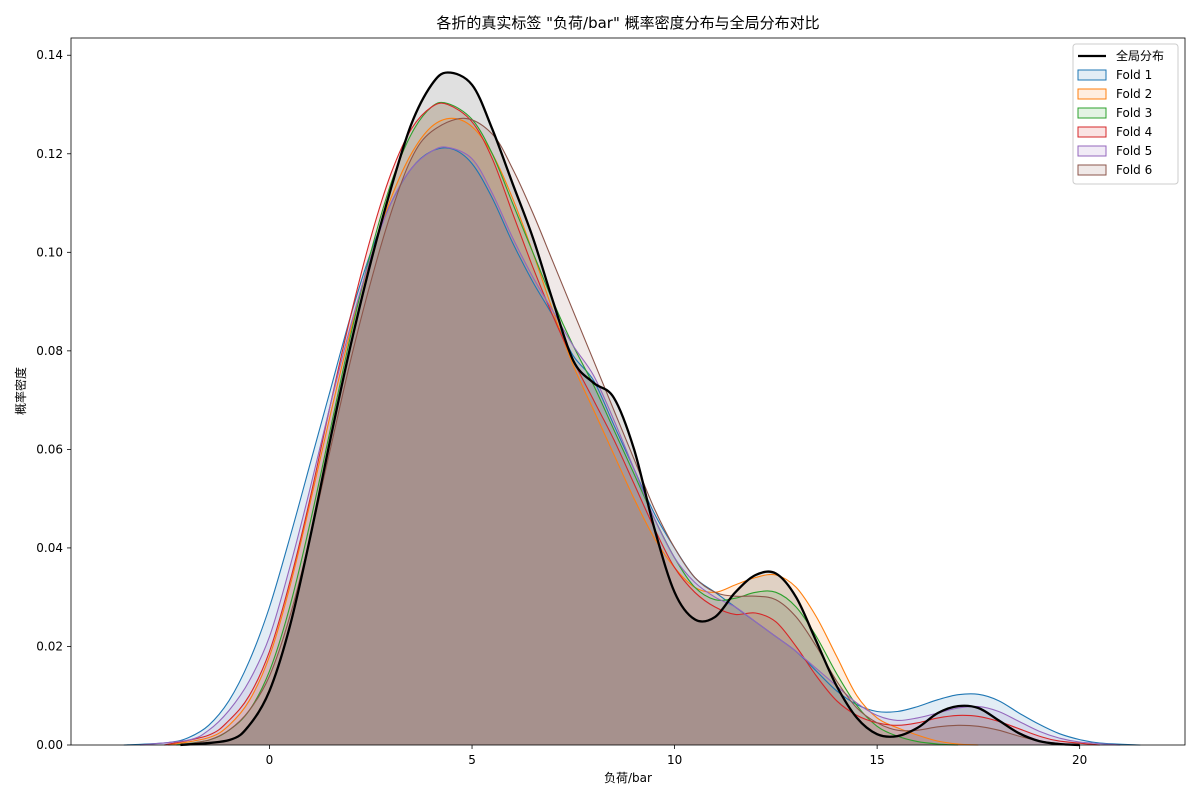  I want to click on y-tick-label: 0.04, so click(49, 548).